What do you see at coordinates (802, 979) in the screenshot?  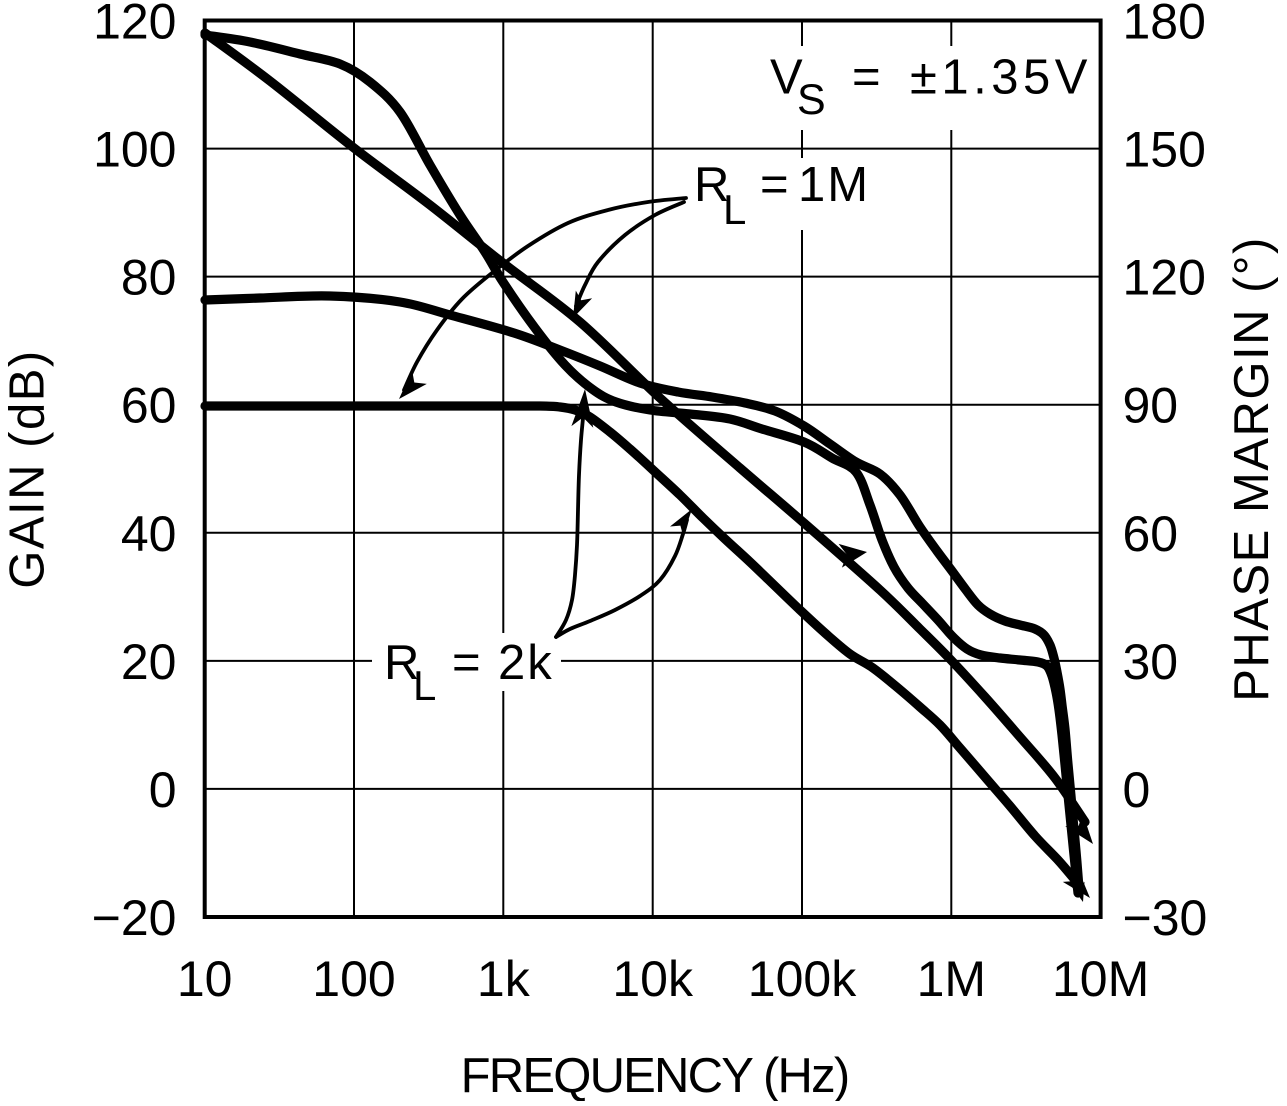 I see `svg-text: 100k` at bounding box center [802, 979].